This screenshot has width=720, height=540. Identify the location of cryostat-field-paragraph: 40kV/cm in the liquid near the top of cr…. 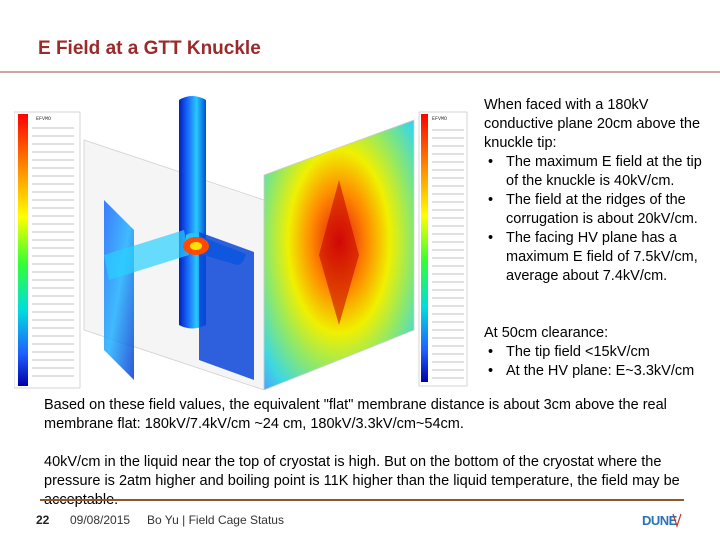
(362, 481).